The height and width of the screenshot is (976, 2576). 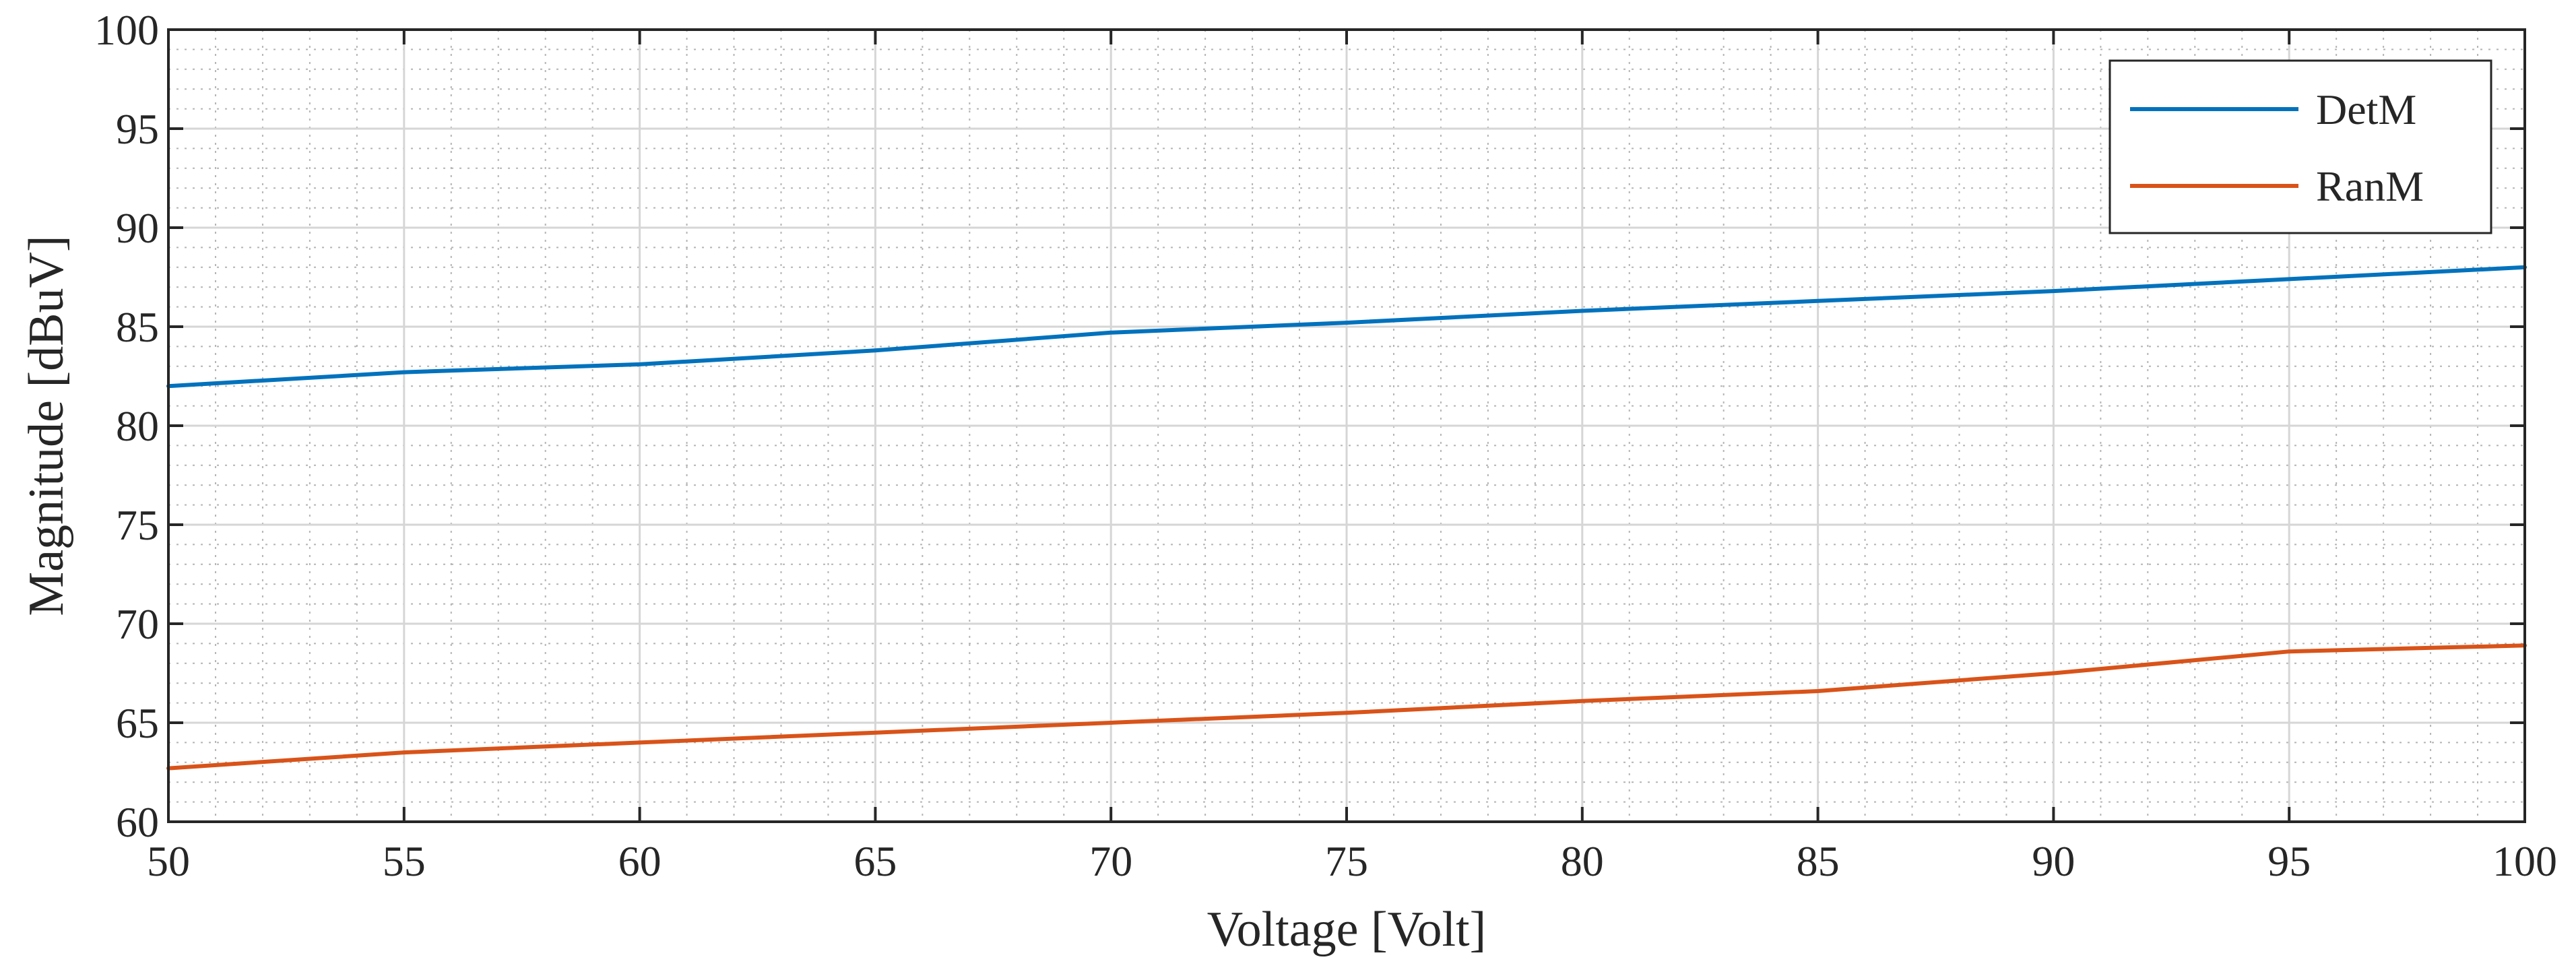 What do you see at coordinates (137, 327) in the screenshot?
I see `y-tick-label: 85` at bounding box center [137, 327].